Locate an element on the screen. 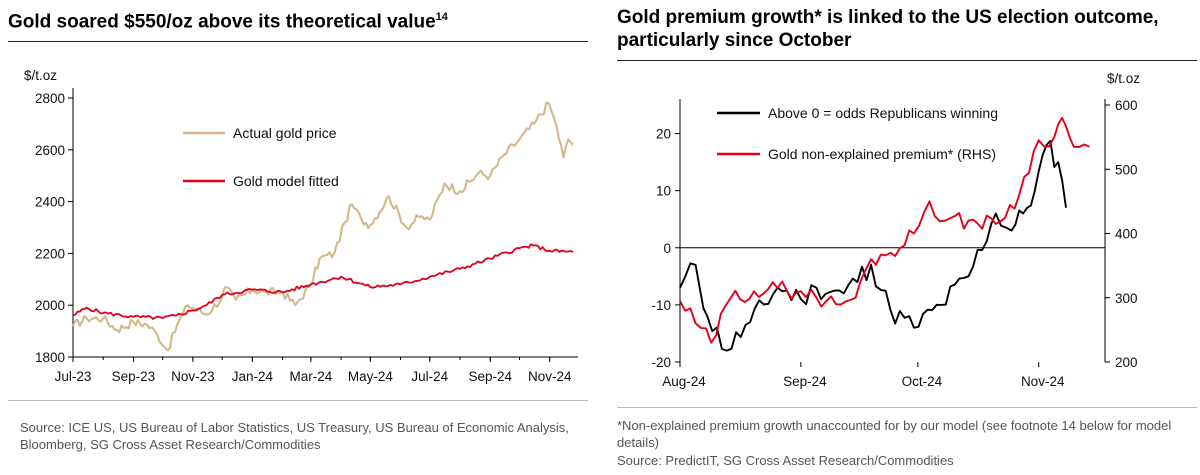 This screenshot has width=1200, height=475. left-x-tick-label: Jan-24 is located at coordinates (253, 376).